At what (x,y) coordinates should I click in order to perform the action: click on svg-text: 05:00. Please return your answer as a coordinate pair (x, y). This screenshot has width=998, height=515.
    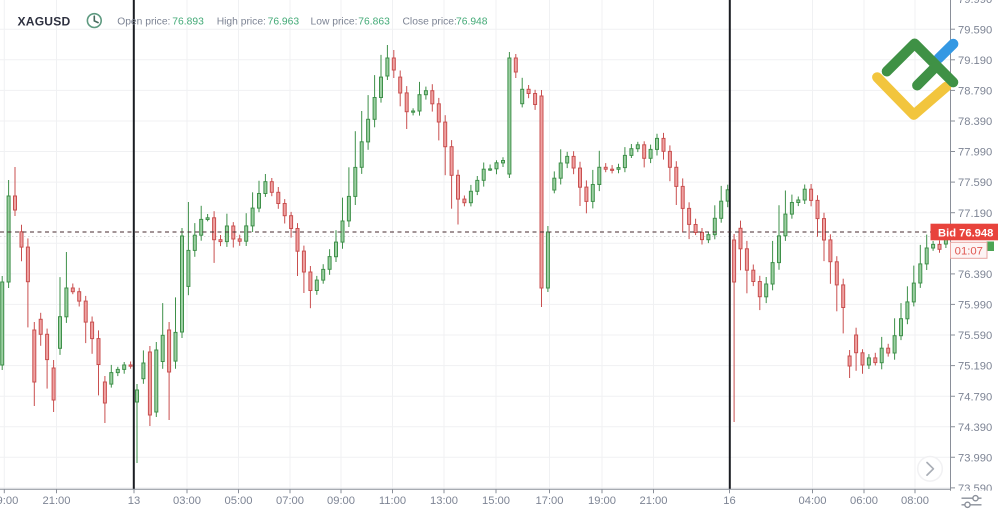
    Looking at the image, I should click on (239, 501).